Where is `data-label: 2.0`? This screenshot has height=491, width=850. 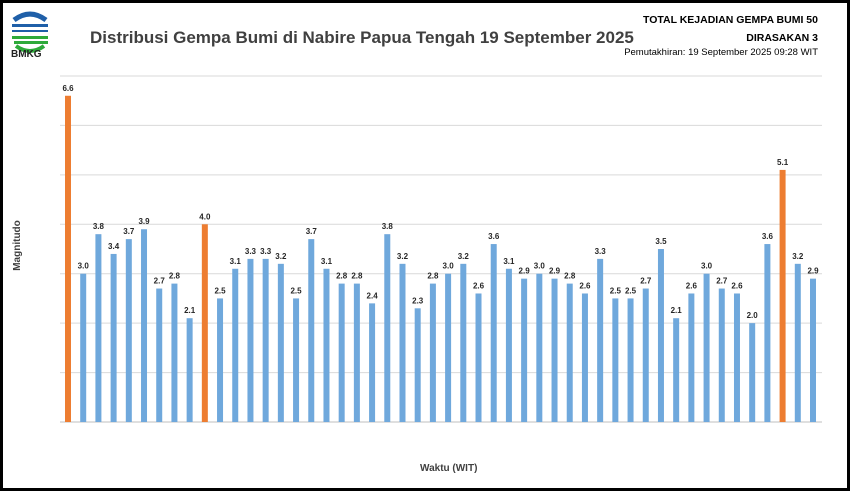
data-label: 2.0 is located at coordinates (753, 315).